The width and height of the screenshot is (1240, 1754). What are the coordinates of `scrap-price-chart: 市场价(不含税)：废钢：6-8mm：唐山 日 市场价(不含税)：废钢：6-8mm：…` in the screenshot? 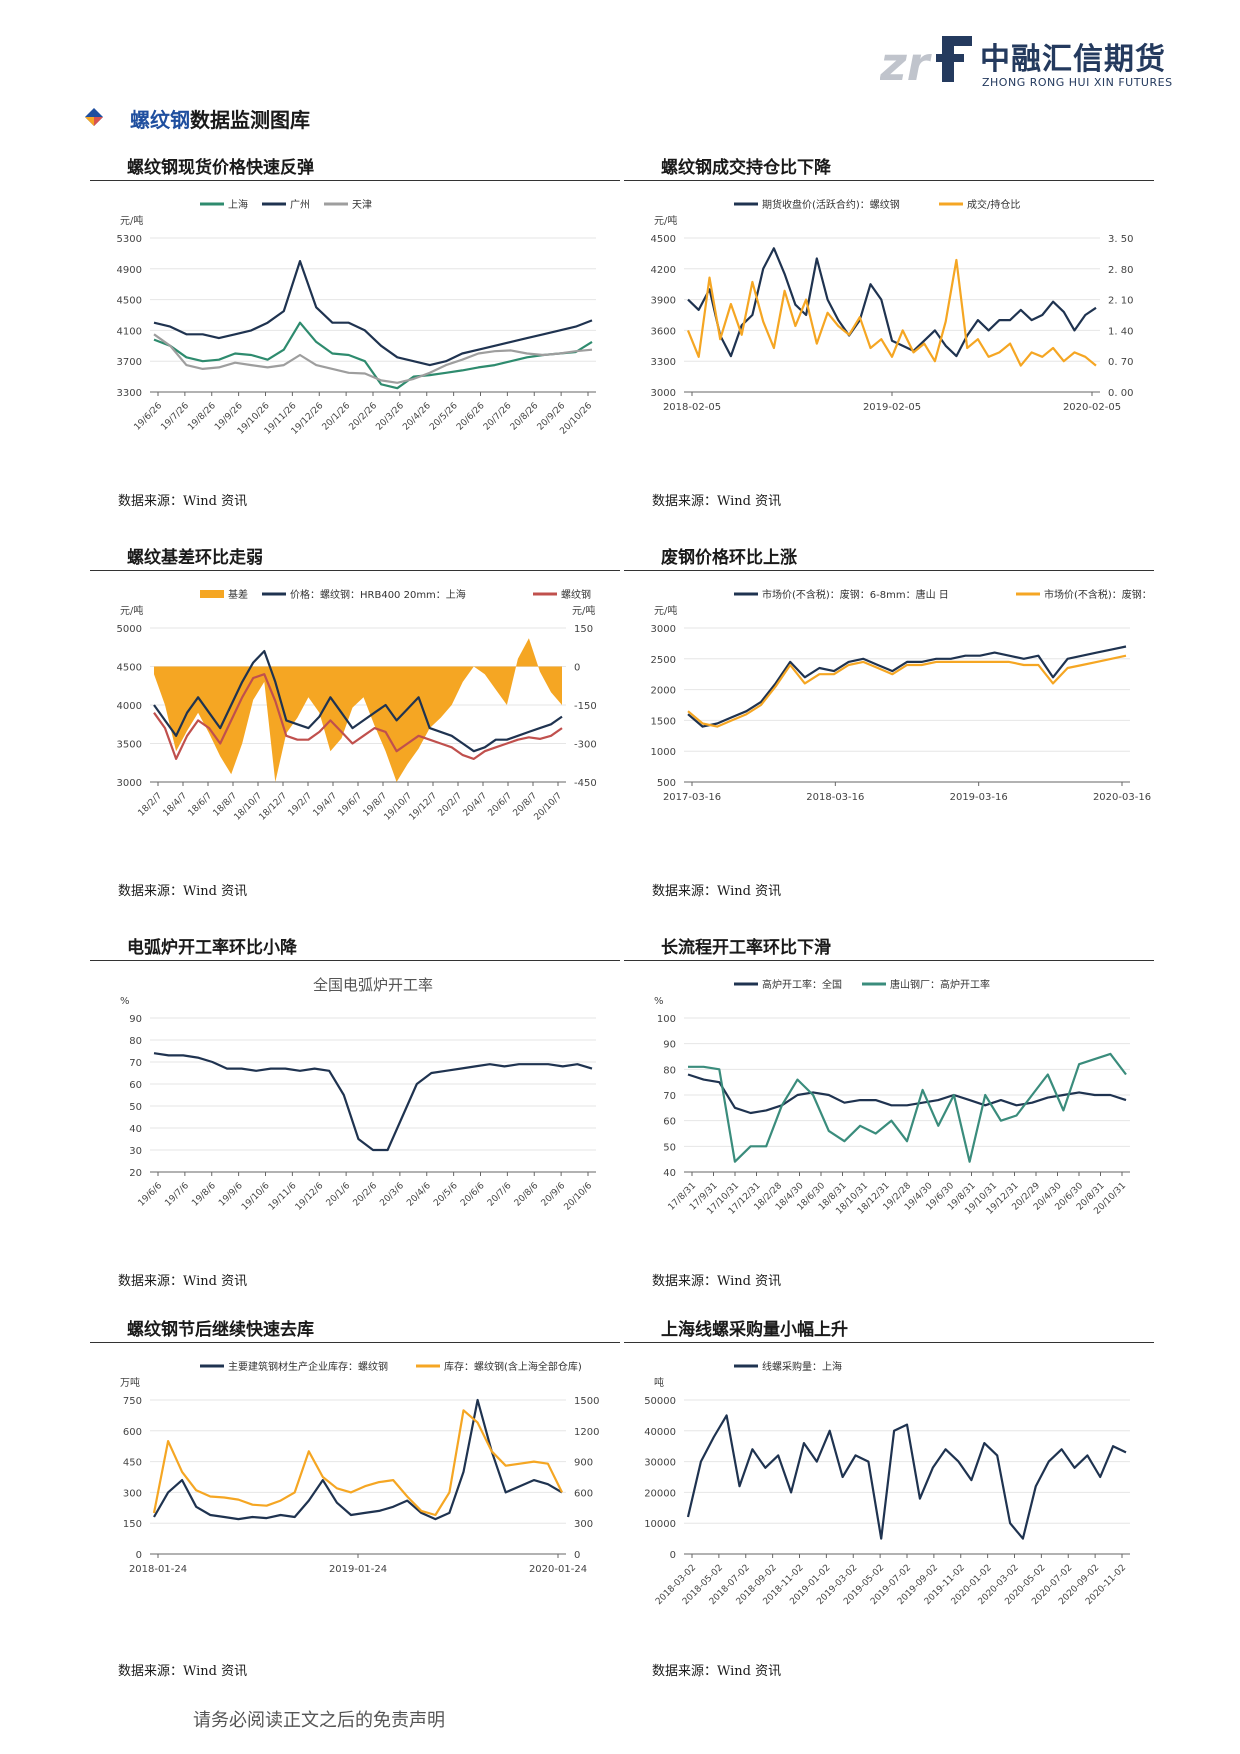 It's located at (901, 695).